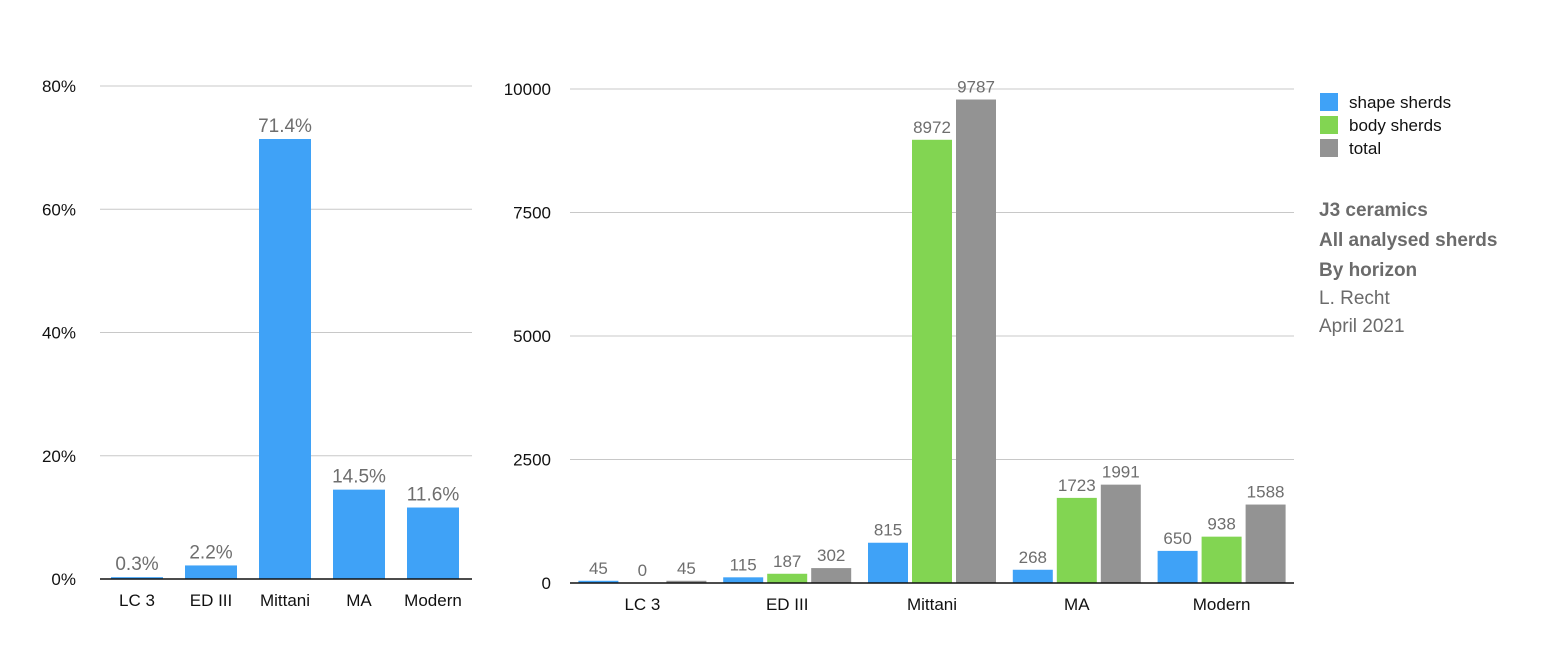 The image size is (1550, 650). Describe the element at coordinates (285, 358) in the screenshot. I see `bar-mittani` at that location.